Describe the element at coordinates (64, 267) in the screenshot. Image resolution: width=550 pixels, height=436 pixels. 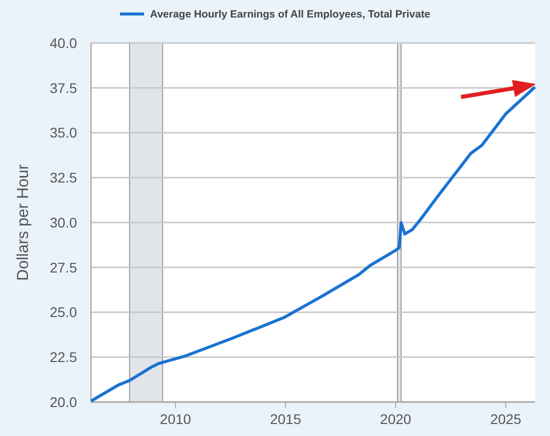
I see `y-tick-label: 27.5` at that location.